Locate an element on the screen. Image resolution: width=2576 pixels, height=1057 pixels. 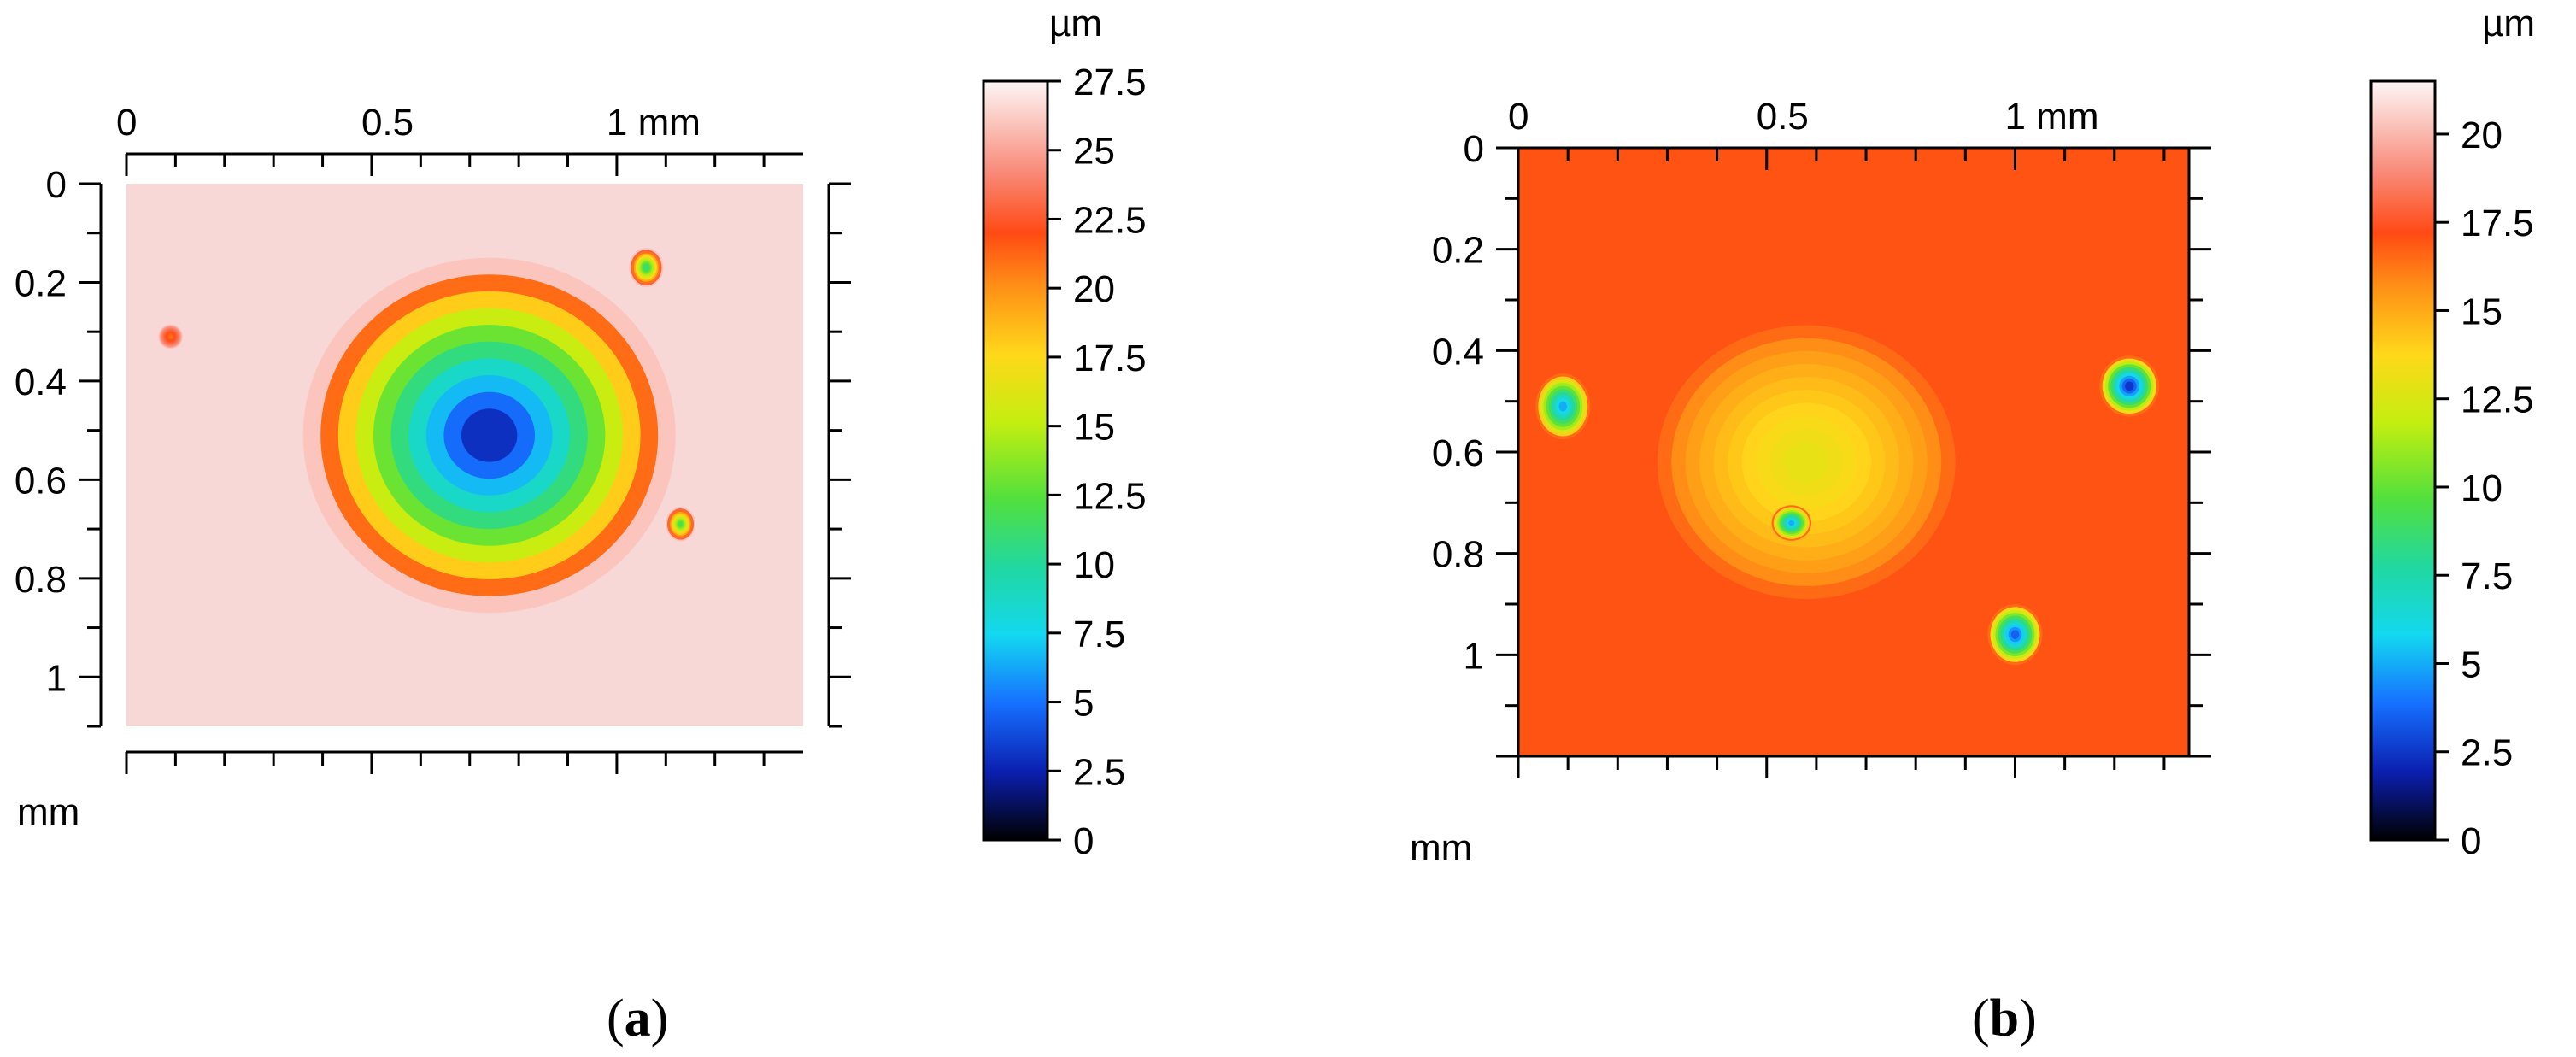
height-features-a is located at coordinates (426, 431).